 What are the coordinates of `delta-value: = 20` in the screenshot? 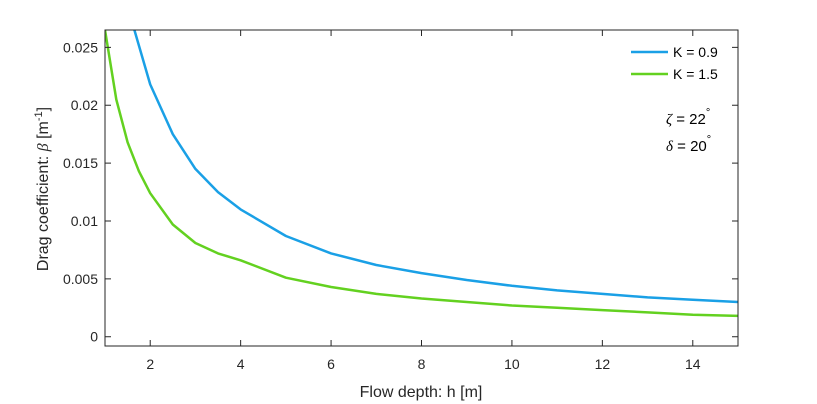 It's located at (690, 146).